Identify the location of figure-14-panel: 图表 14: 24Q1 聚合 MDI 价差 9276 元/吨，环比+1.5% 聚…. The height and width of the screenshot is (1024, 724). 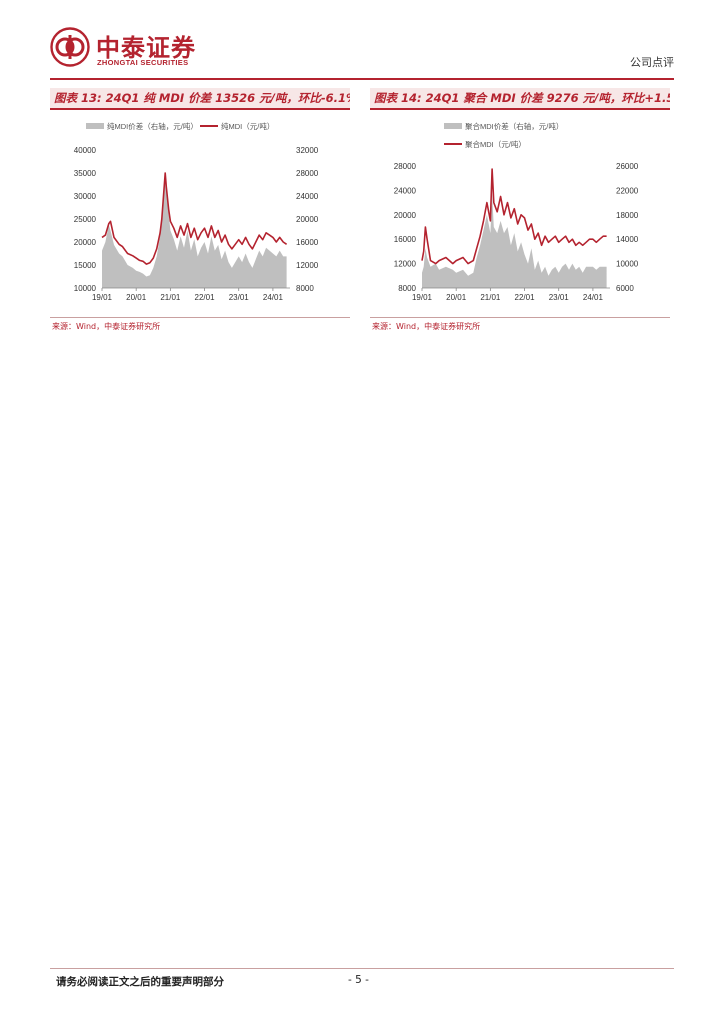
(520, 214).